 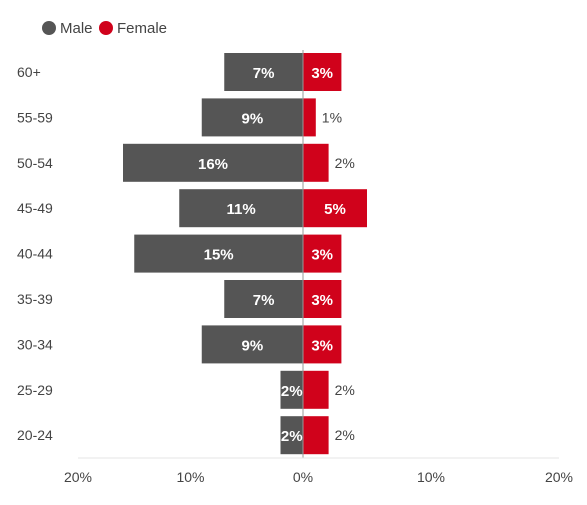 What do you see at coordinates (35, 208) in the screenshot?
I see `category-label: 45-49` at bounding box center [35, 208].